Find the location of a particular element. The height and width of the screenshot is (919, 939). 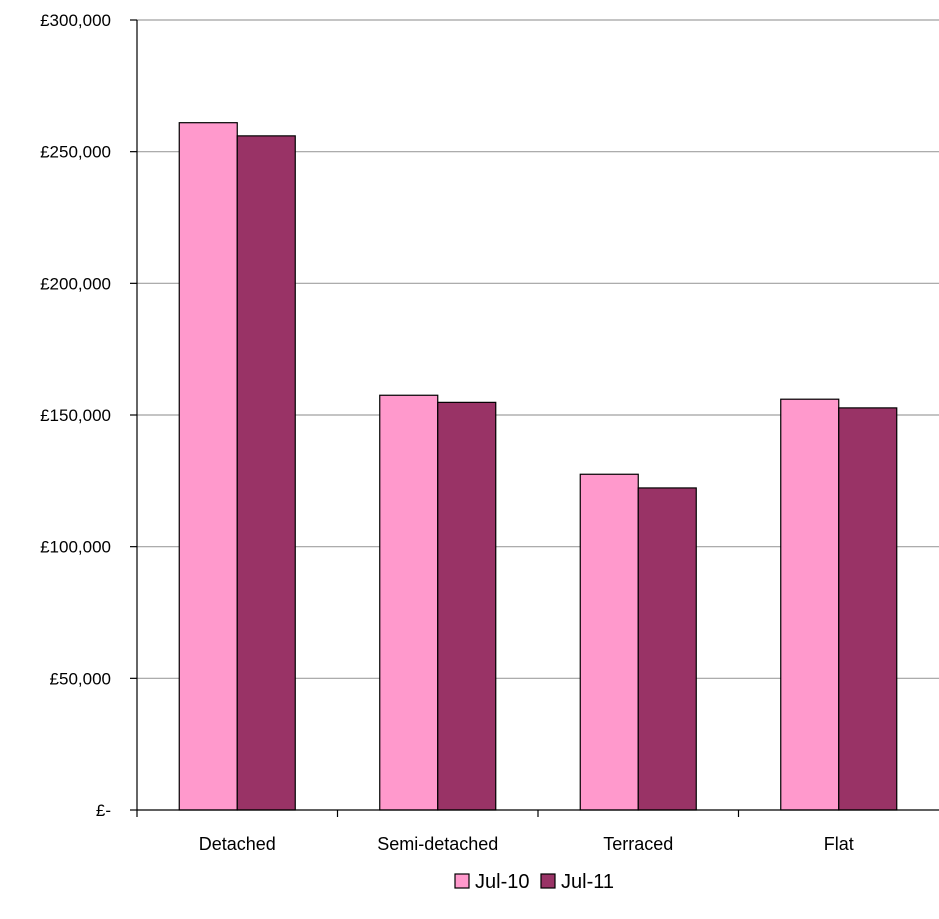

legend-label-jul-11: Jul-11 is located at coordinates (587, 882).